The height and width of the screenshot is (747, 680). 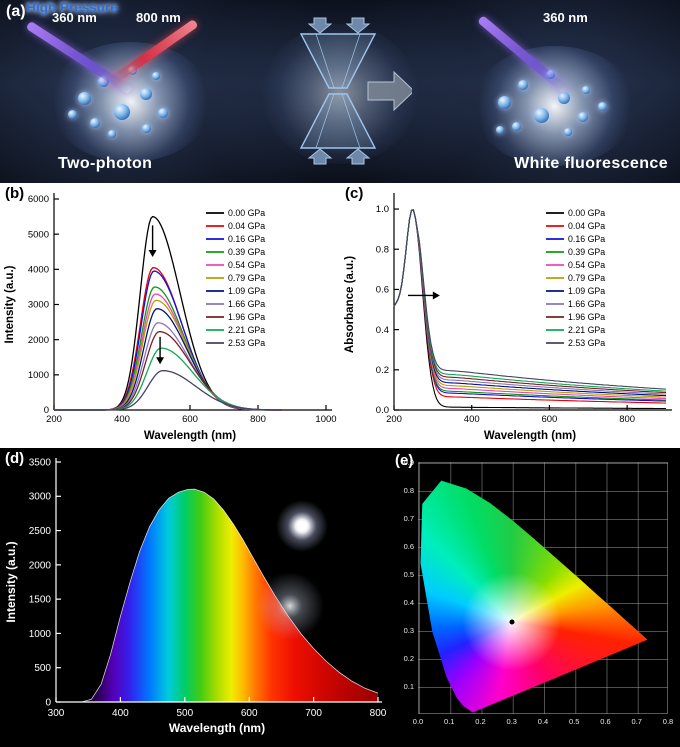 I want to click on uv-wavelength-label-left: 360 nm, so click(x=74, y=17).